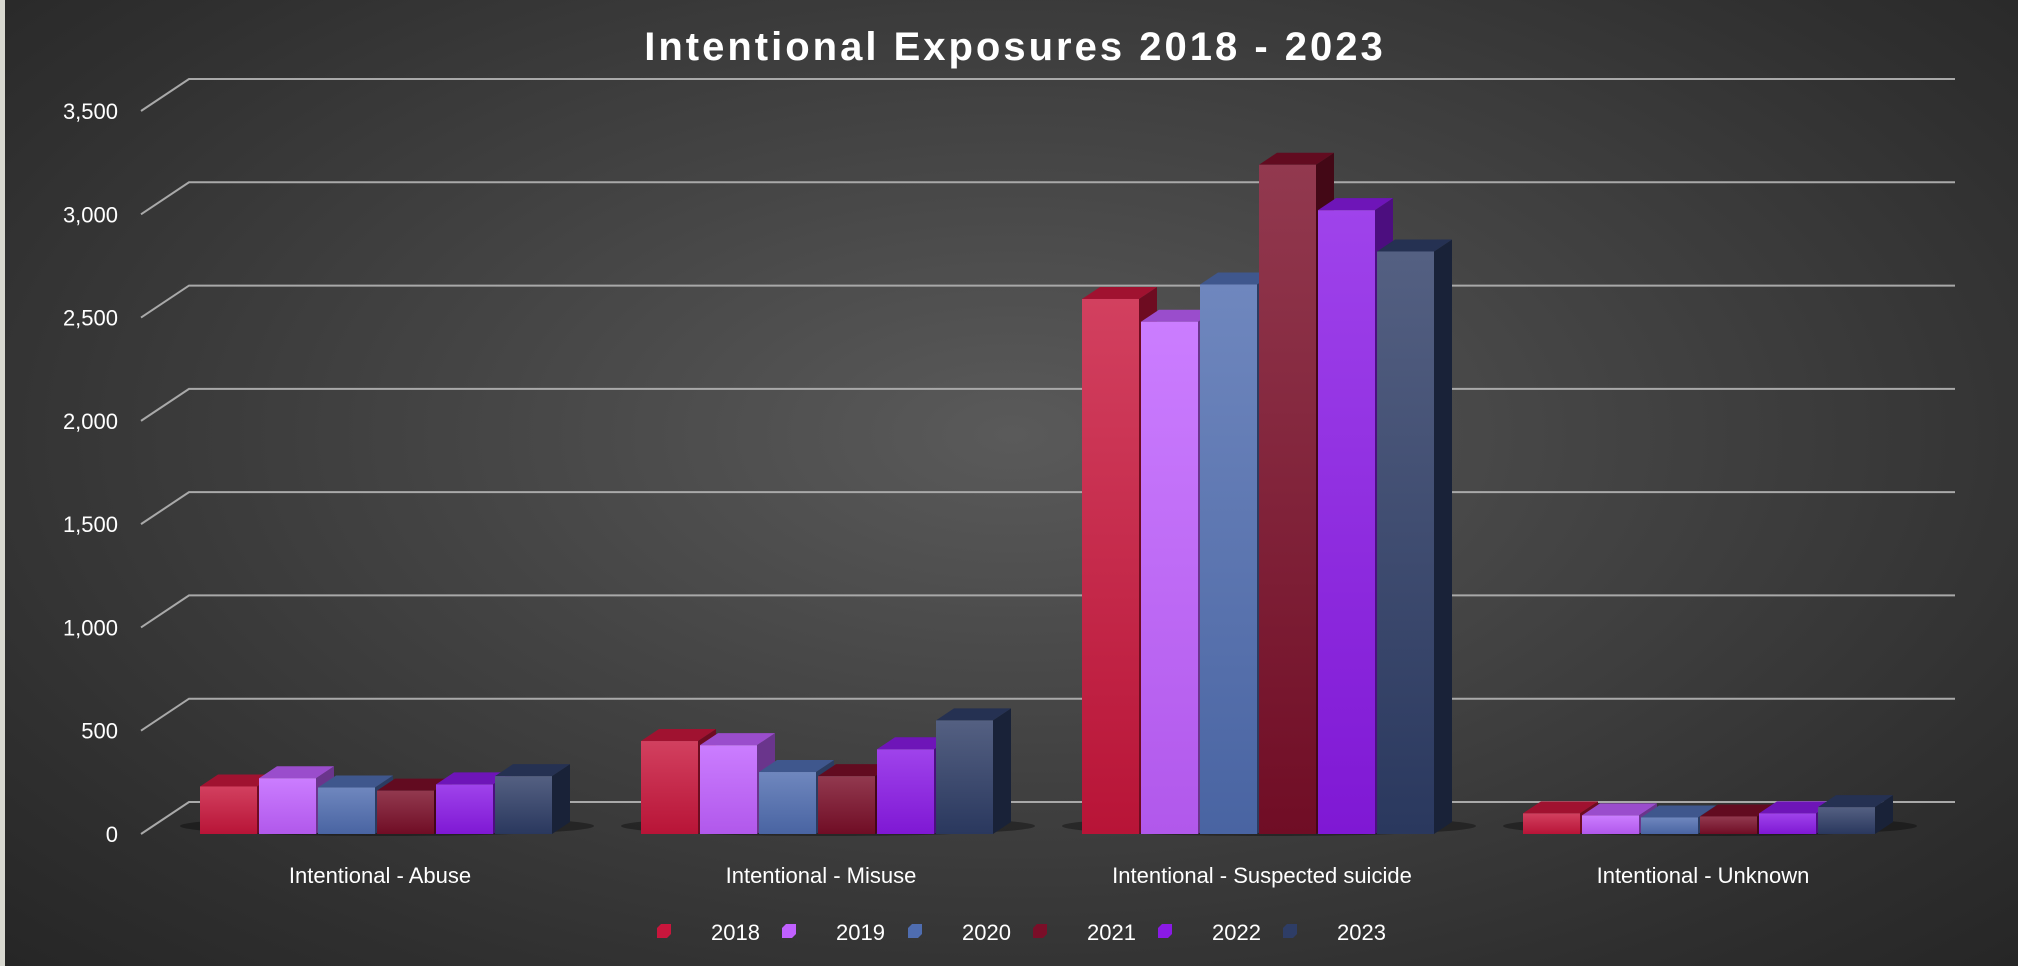 Image resolution: width=2018 pixels, height=966 pixels. I want to click on category-label: Intentional - Misuse, so click(821, 875).